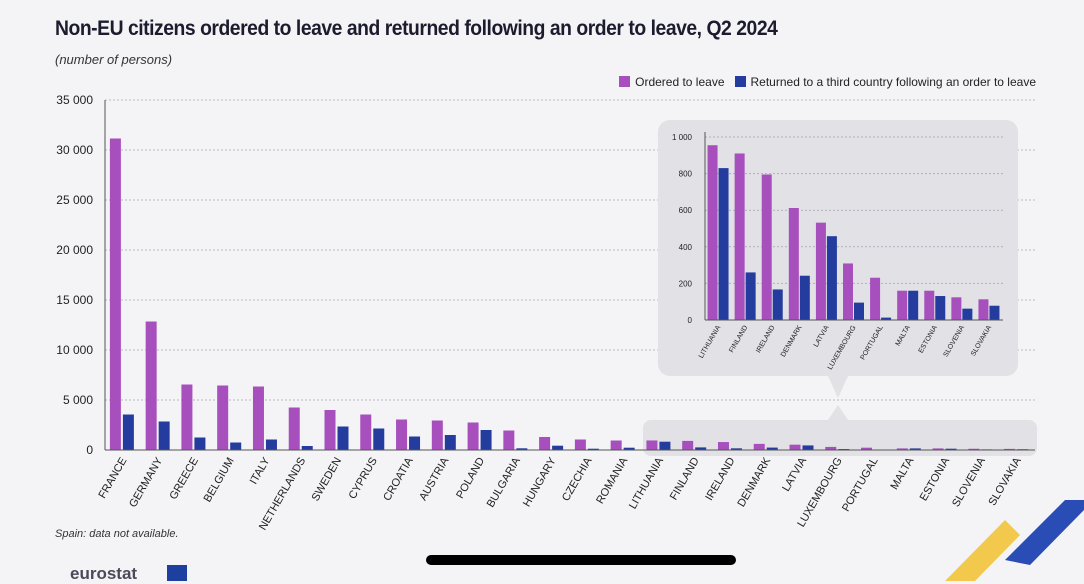  Describe the element at coordinates (713, 232) in the screenshot. I see `inset-bar-lithuania-ordered` at that location.